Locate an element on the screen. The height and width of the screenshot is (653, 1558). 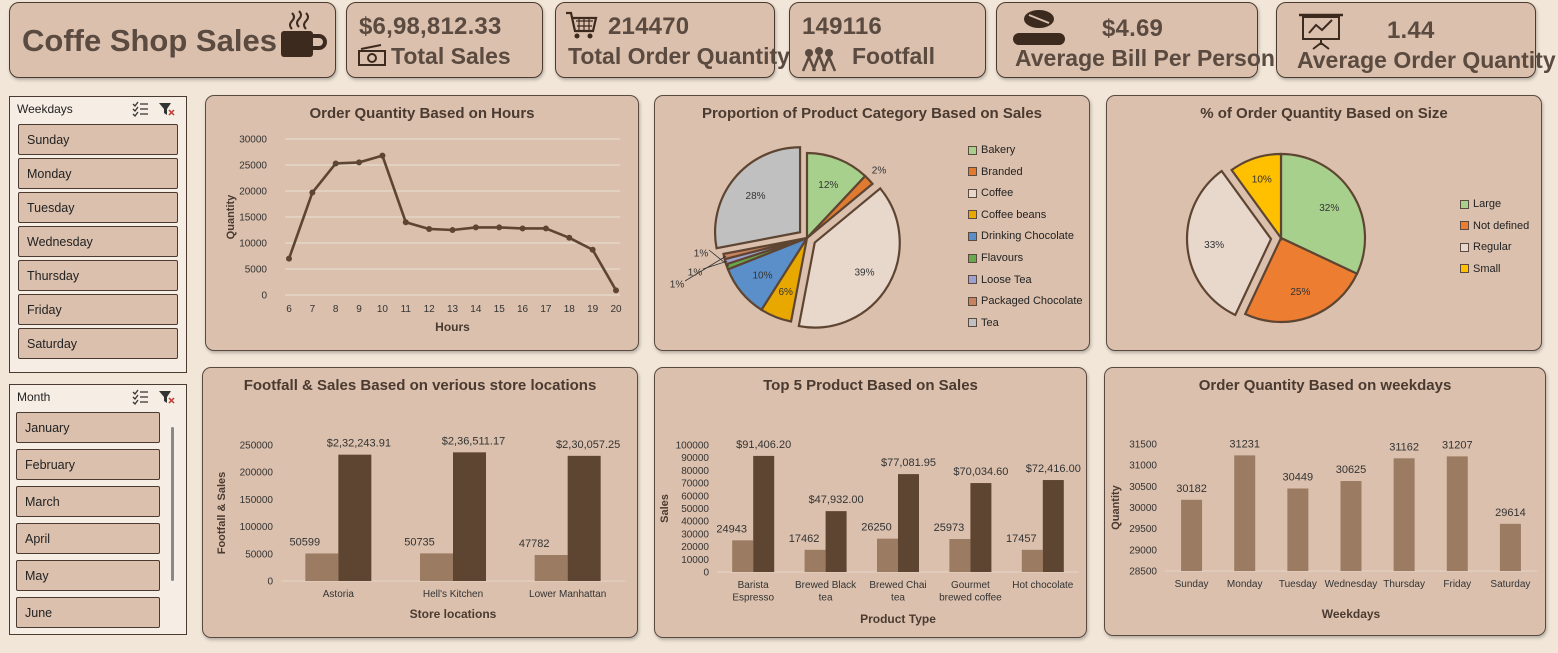
legend-entry: Coffee is located at coordinates (990, 193).